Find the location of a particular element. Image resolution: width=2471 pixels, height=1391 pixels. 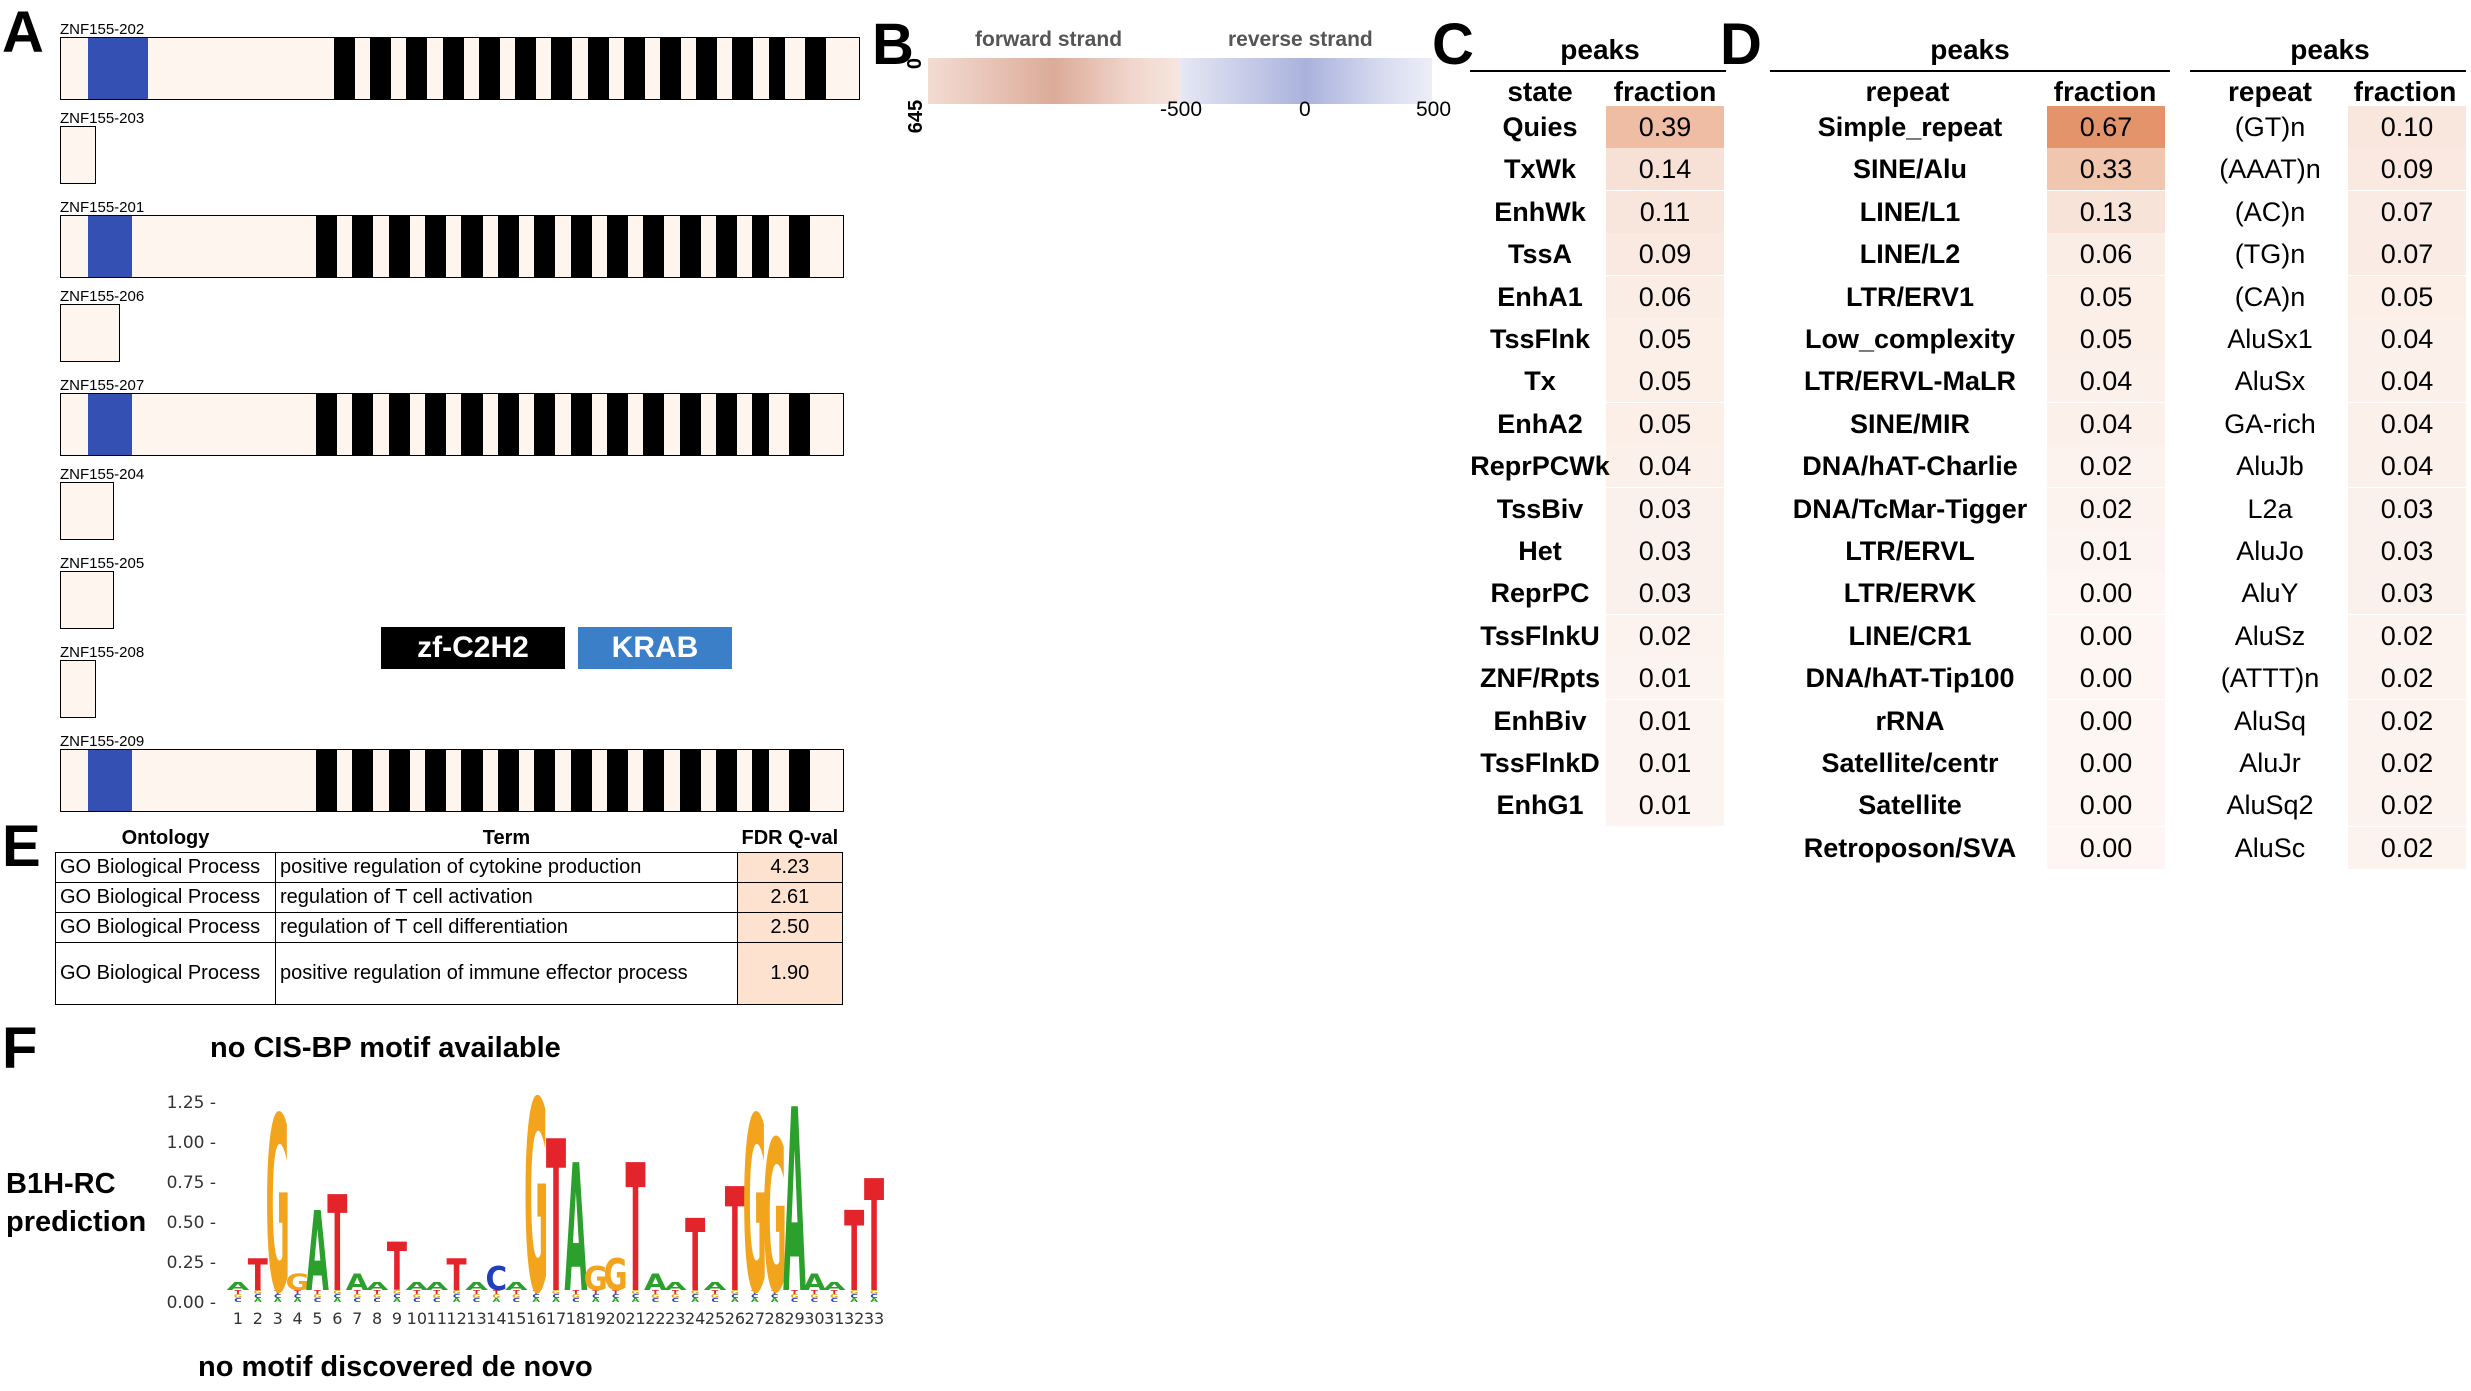

table-d-left-row-value: 0.05 is located at coordinates (2106, 339).